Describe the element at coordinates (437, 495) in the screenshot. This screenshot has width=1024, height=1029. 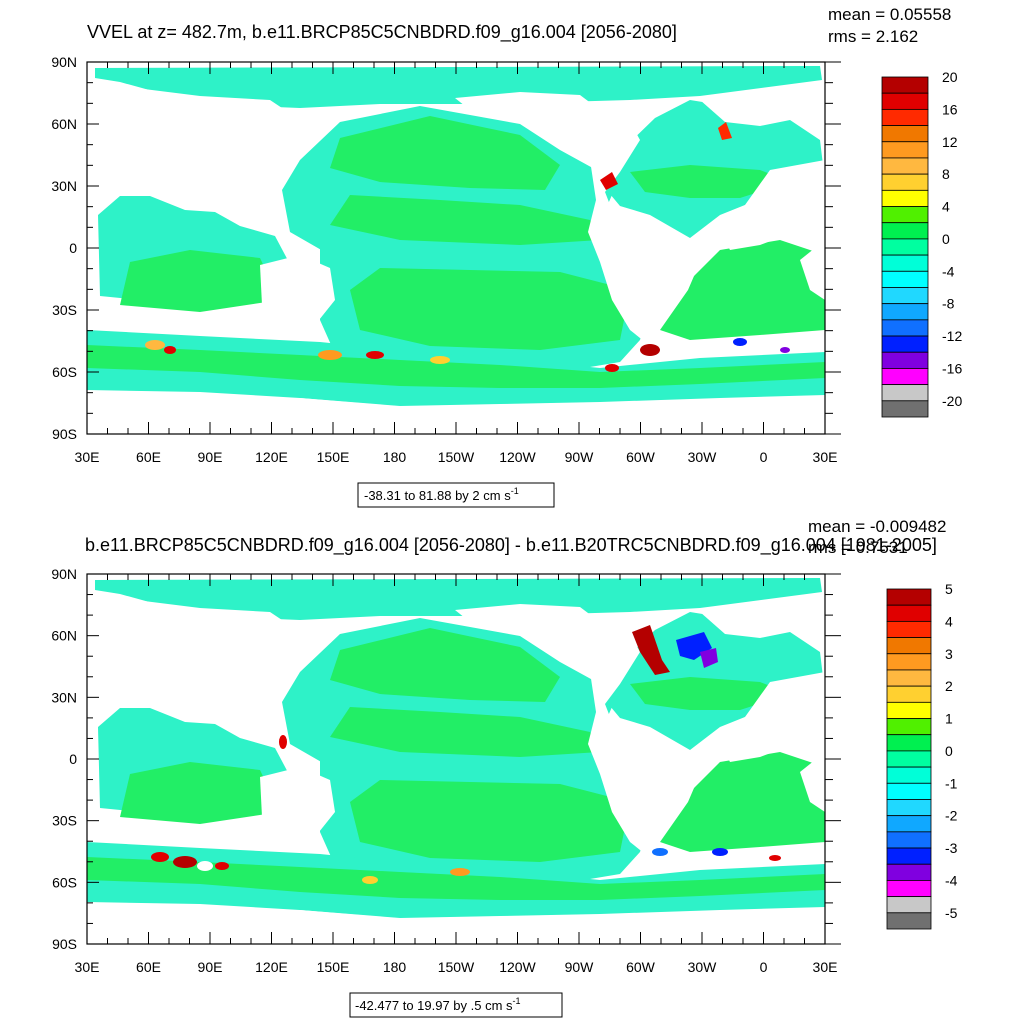
I see `panel-1-range-text: -38.31 to 81.88 by 2 cm s` at that location.